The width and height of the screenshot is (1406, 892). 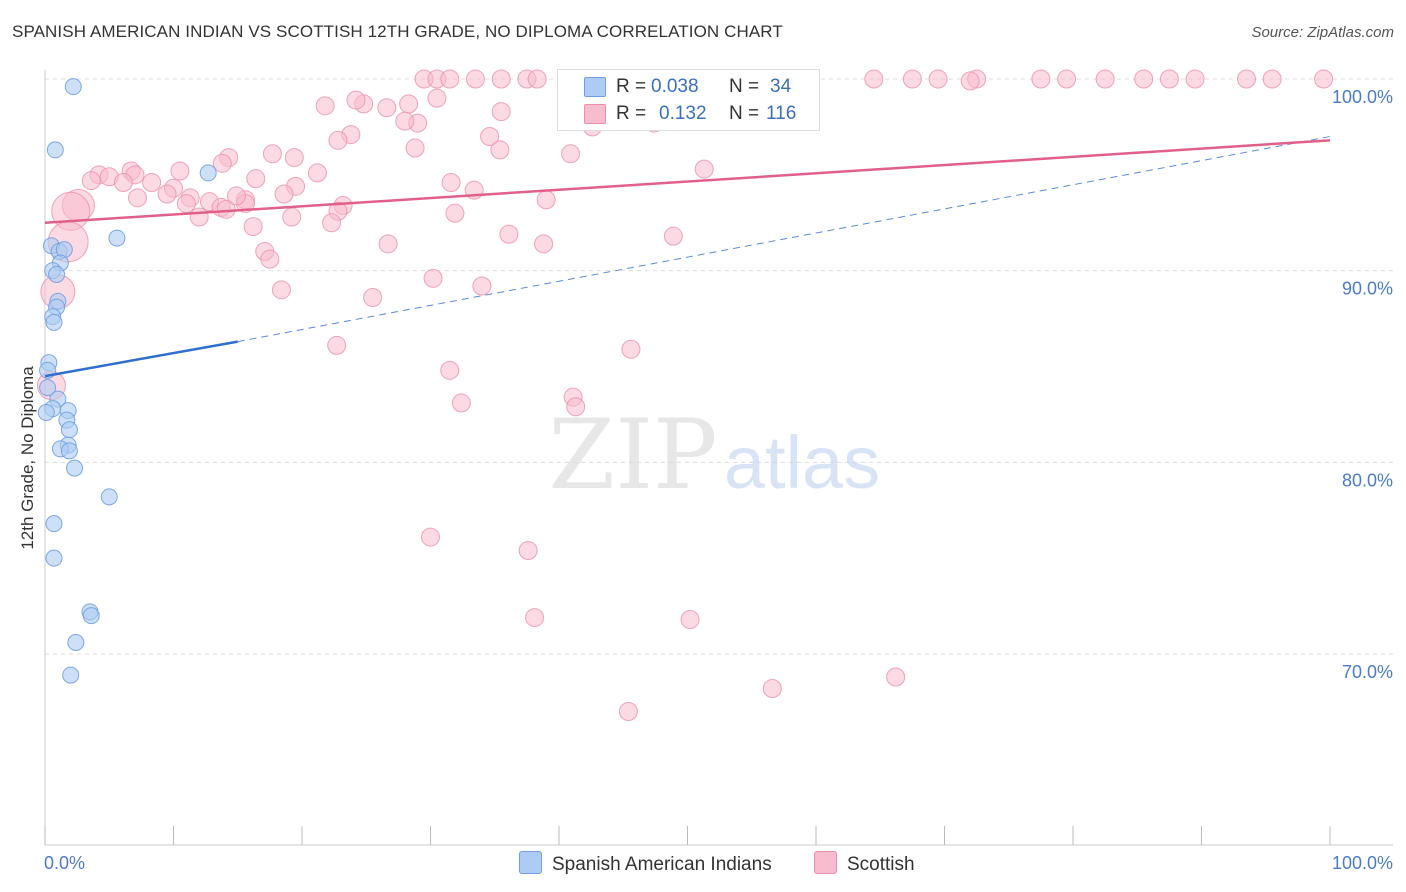 I want to click on y-tick-label: 90.0%, so click(x=1367, y=289).